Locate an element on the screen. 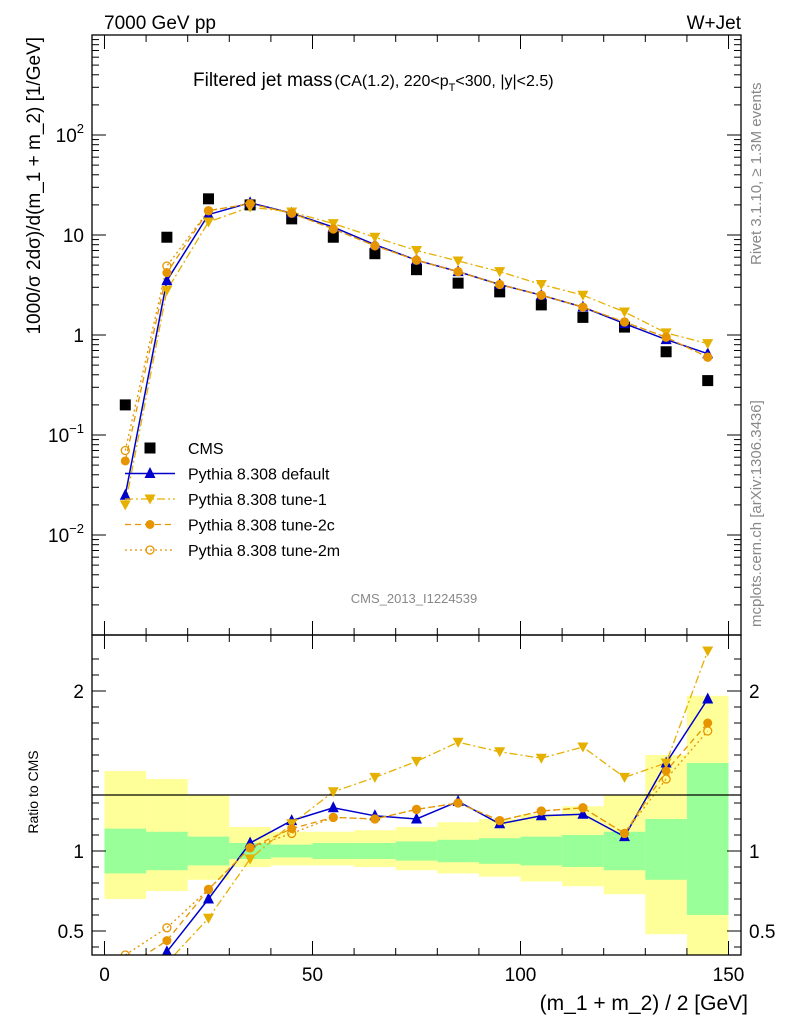 The image size is (786, 1024). legend-marker-tune2m is located at coordinates (150, 550).